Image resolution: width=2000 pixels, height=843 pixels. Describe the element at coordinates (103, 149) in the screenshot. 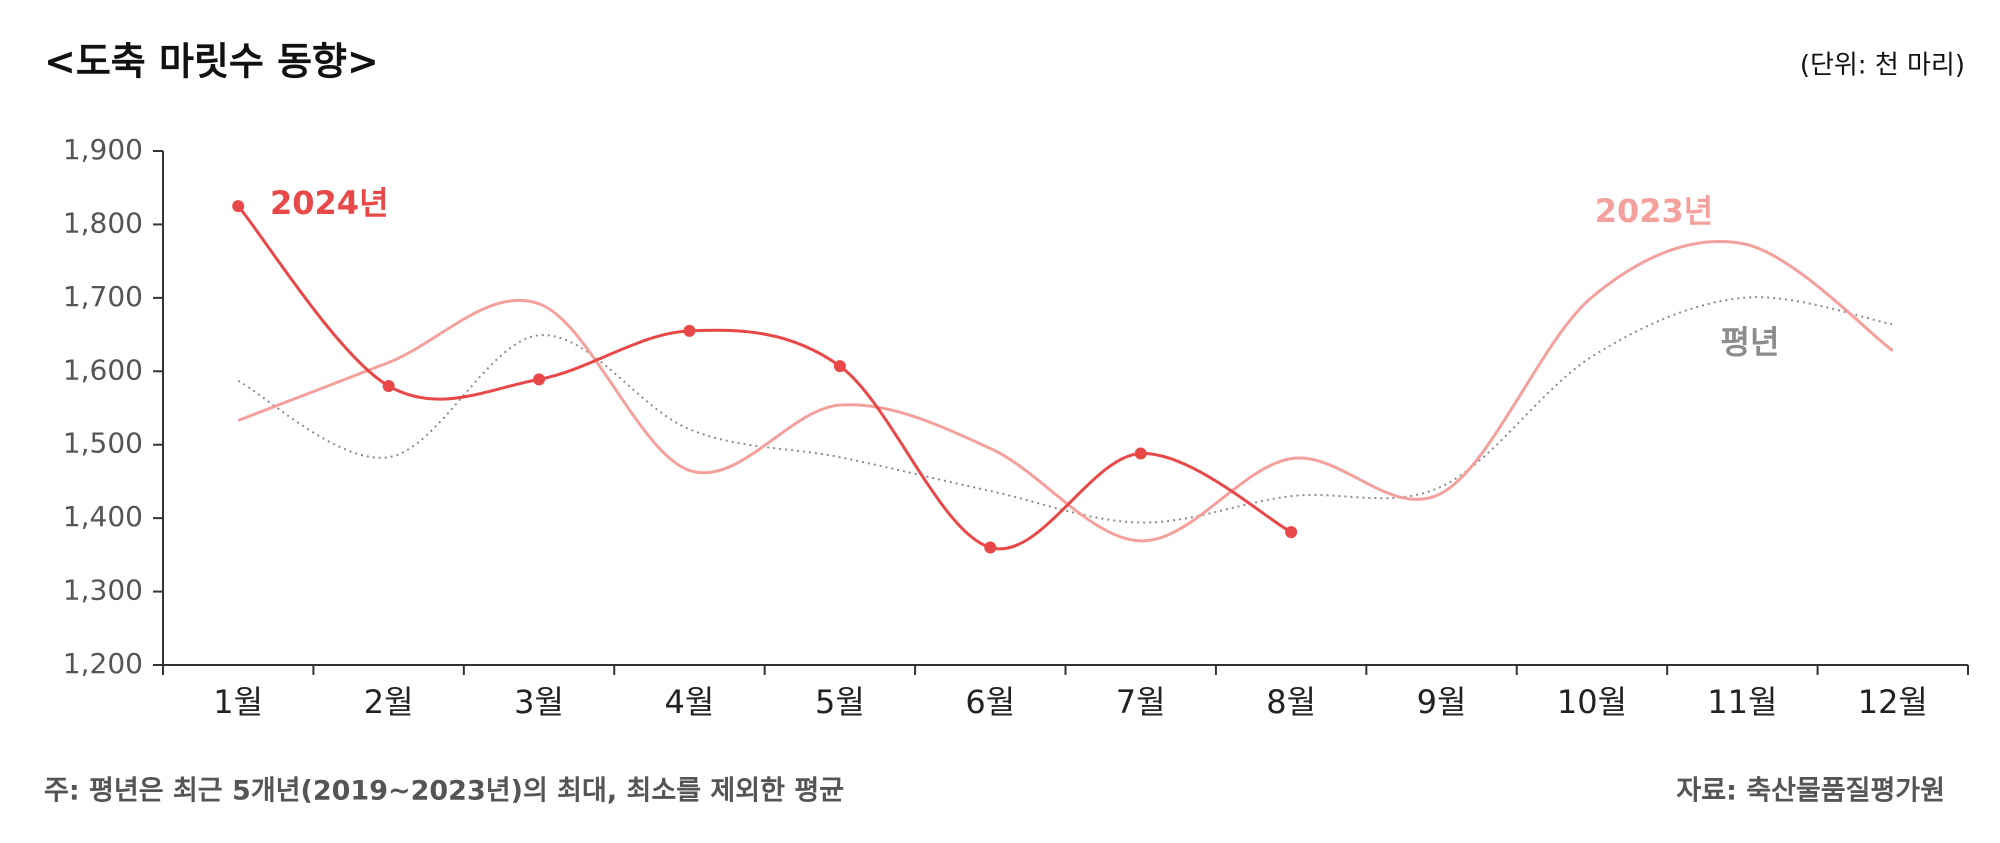

I see `y-tick-label: 1,900` at that location.